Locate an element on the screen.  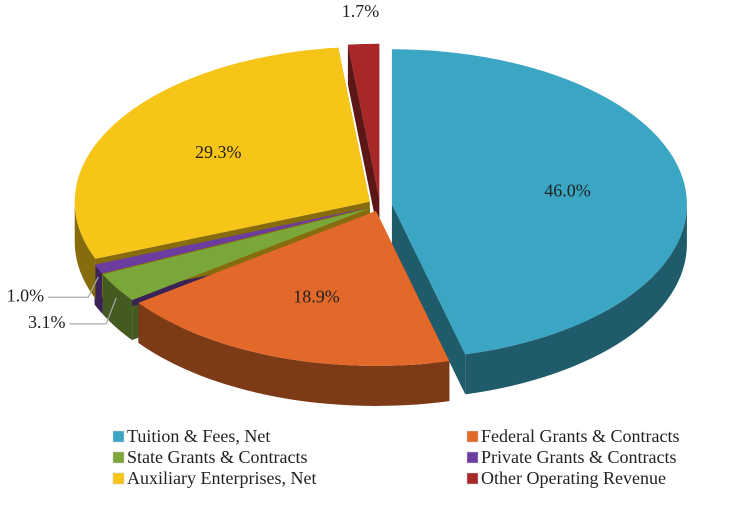
legend-label: Federal Grants & Contracts is located at coordinates (580, 436).